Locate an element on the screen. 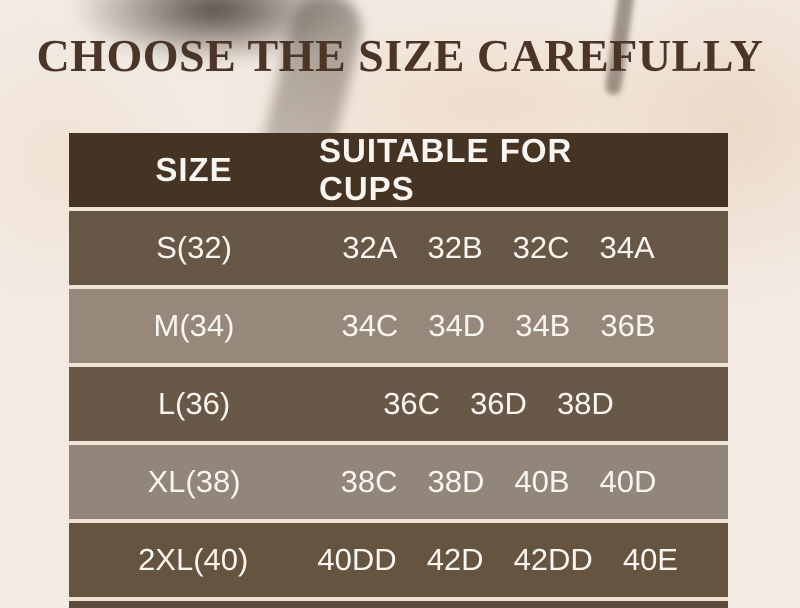 The image size is (800, 608). cup-size: 34C is located at coordinates (370, 325).